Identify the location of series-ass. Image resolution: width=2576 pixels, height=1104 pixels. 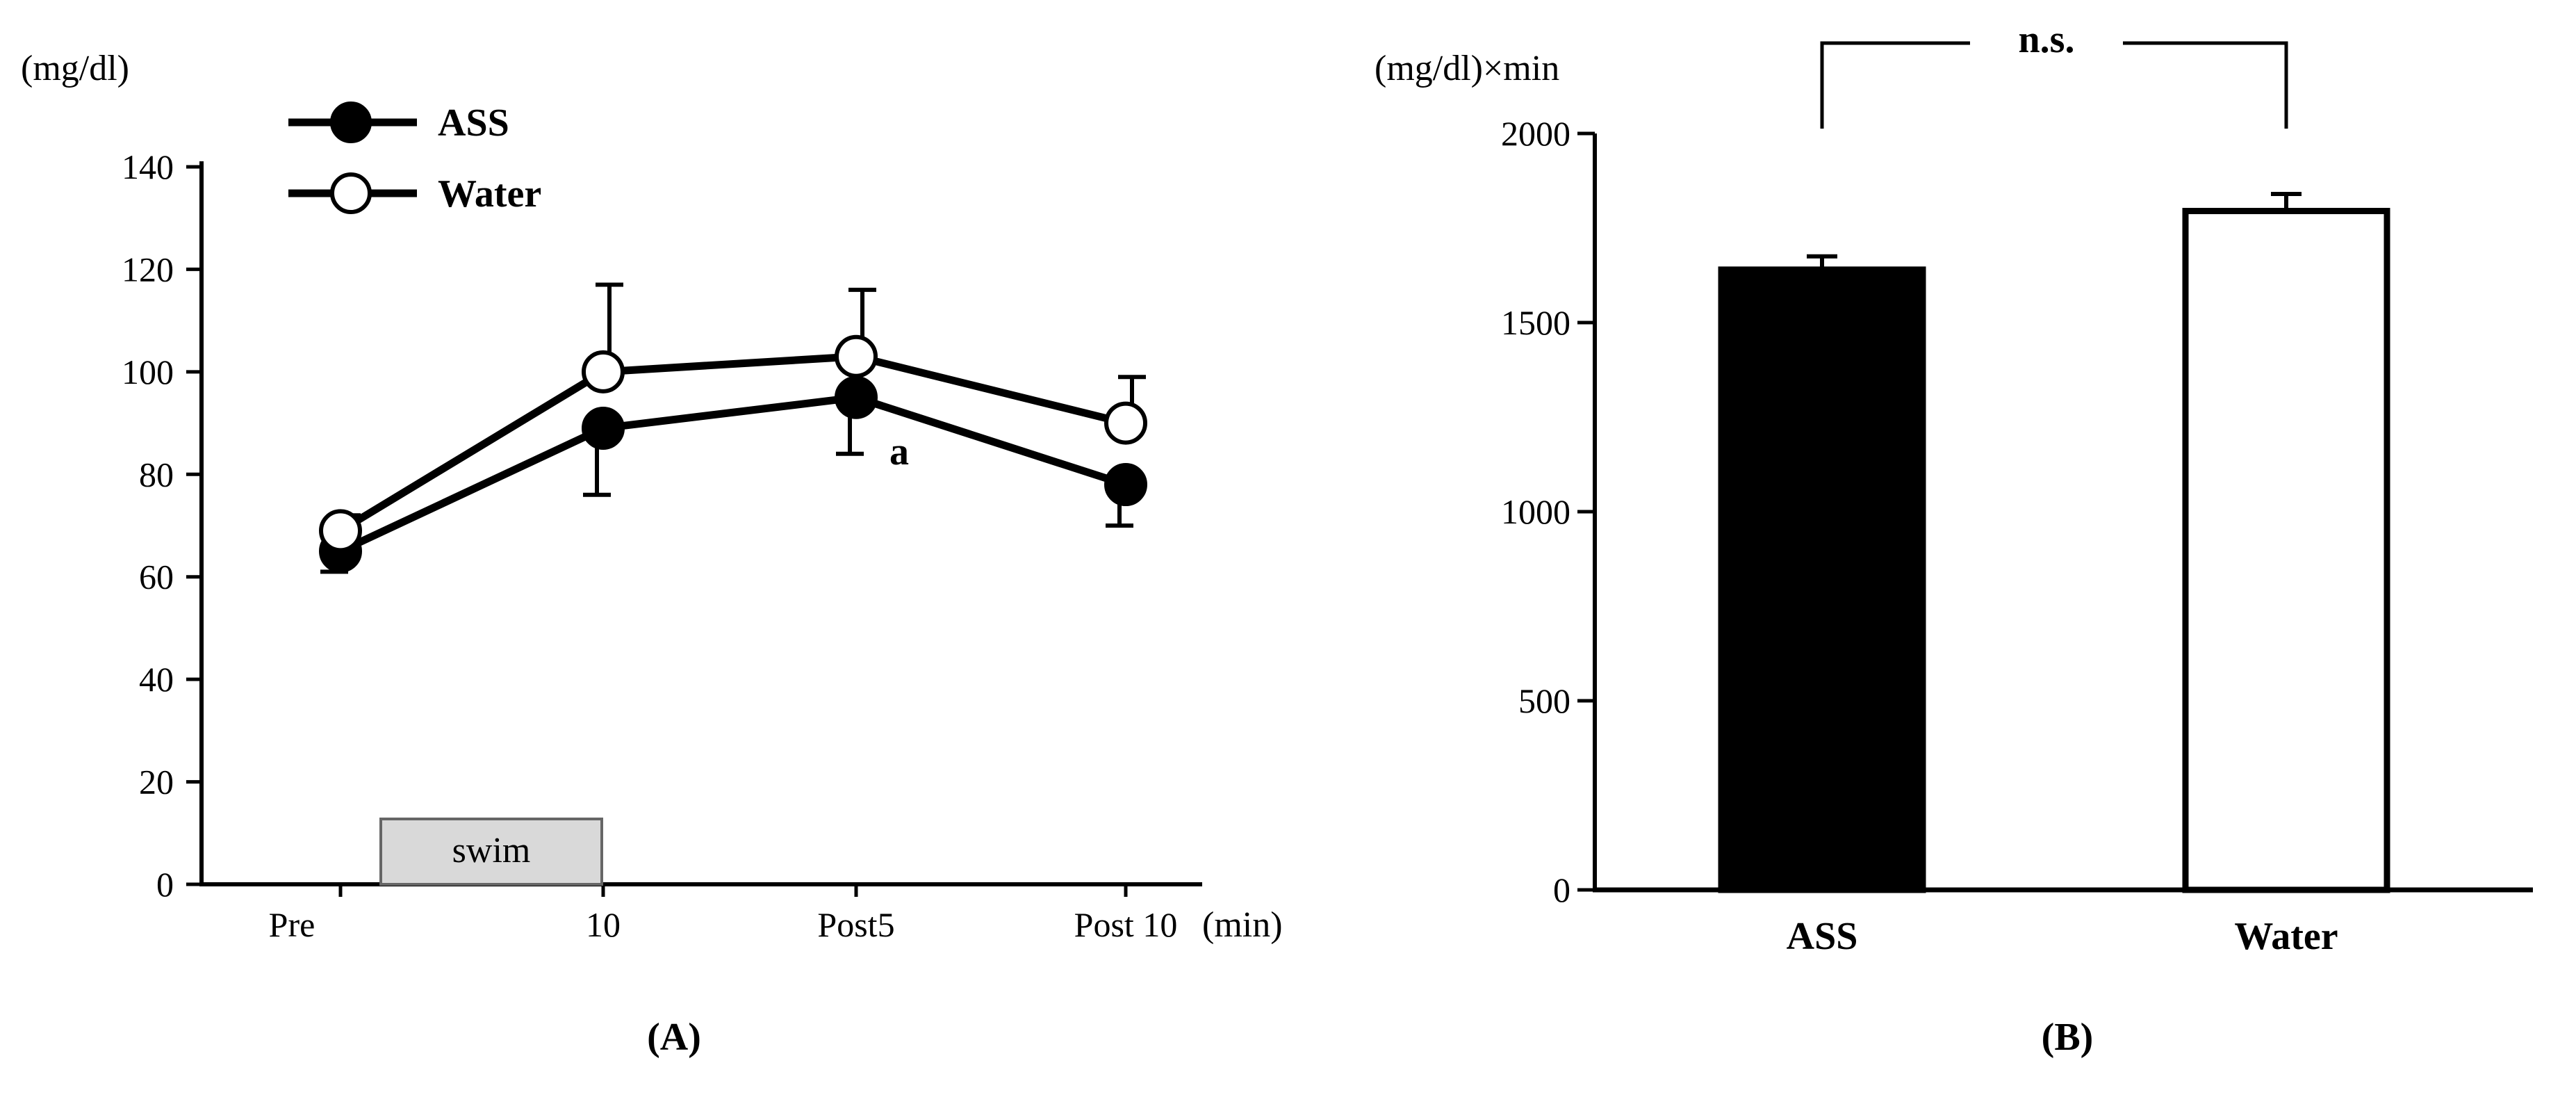
(727, 483).